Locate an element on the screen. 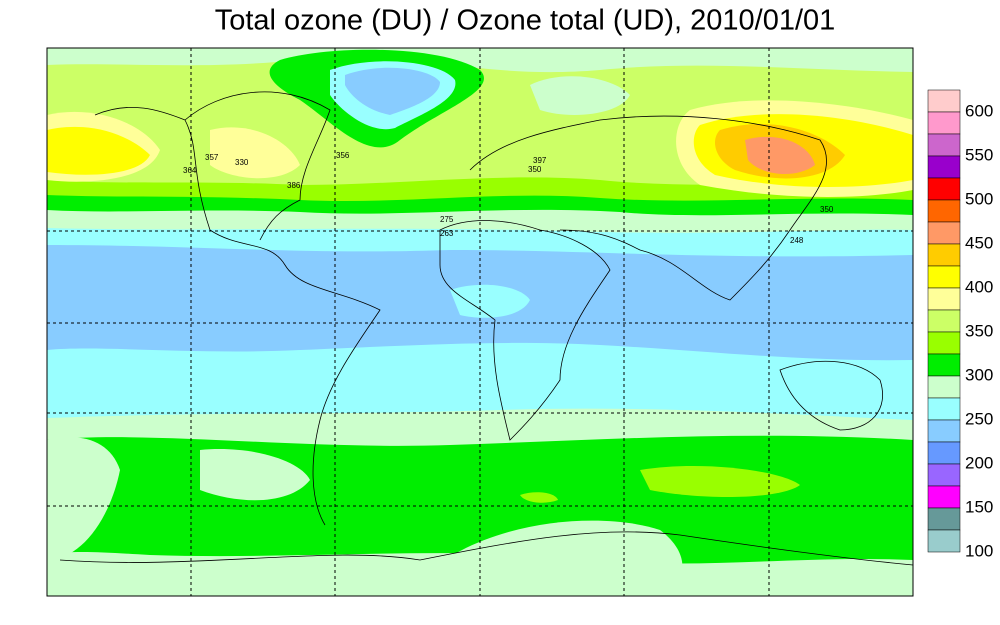  colorbar-label: 350 is located at coordinates (979, 330).